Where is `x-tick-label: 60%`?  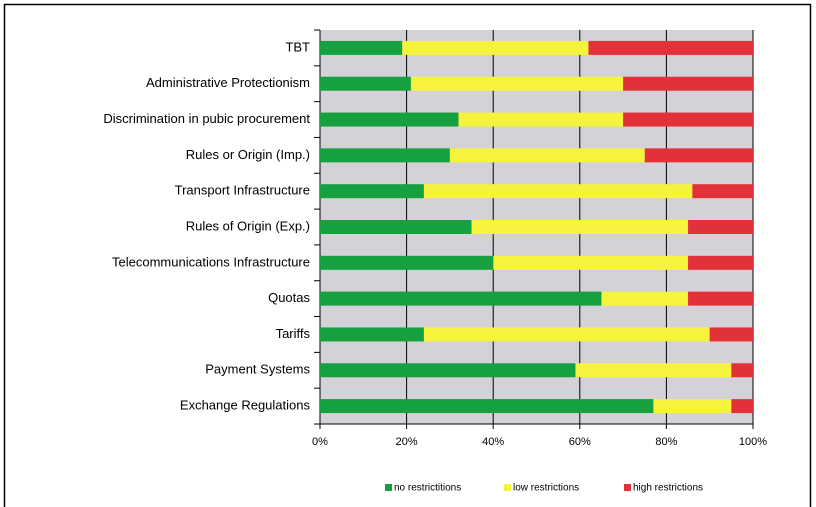
x-tick-label: 60% is located at coordinates (580, 442).